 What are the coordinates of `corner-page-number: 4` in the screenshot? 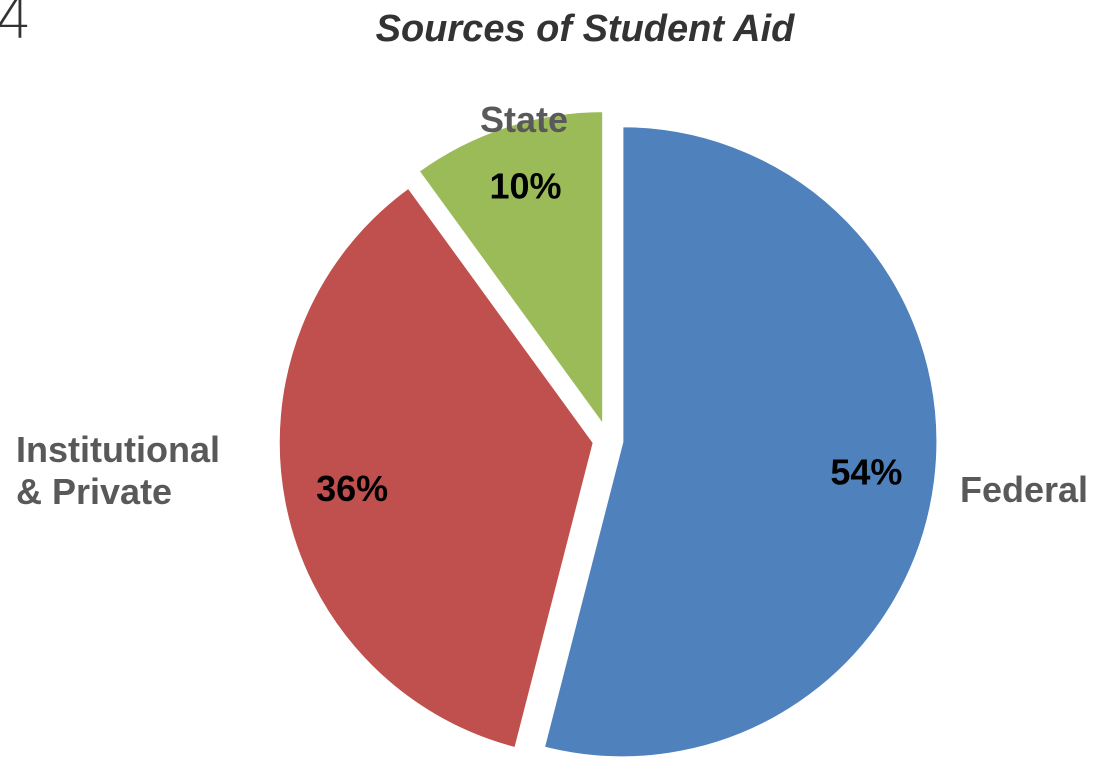 It's located at (16, 26).